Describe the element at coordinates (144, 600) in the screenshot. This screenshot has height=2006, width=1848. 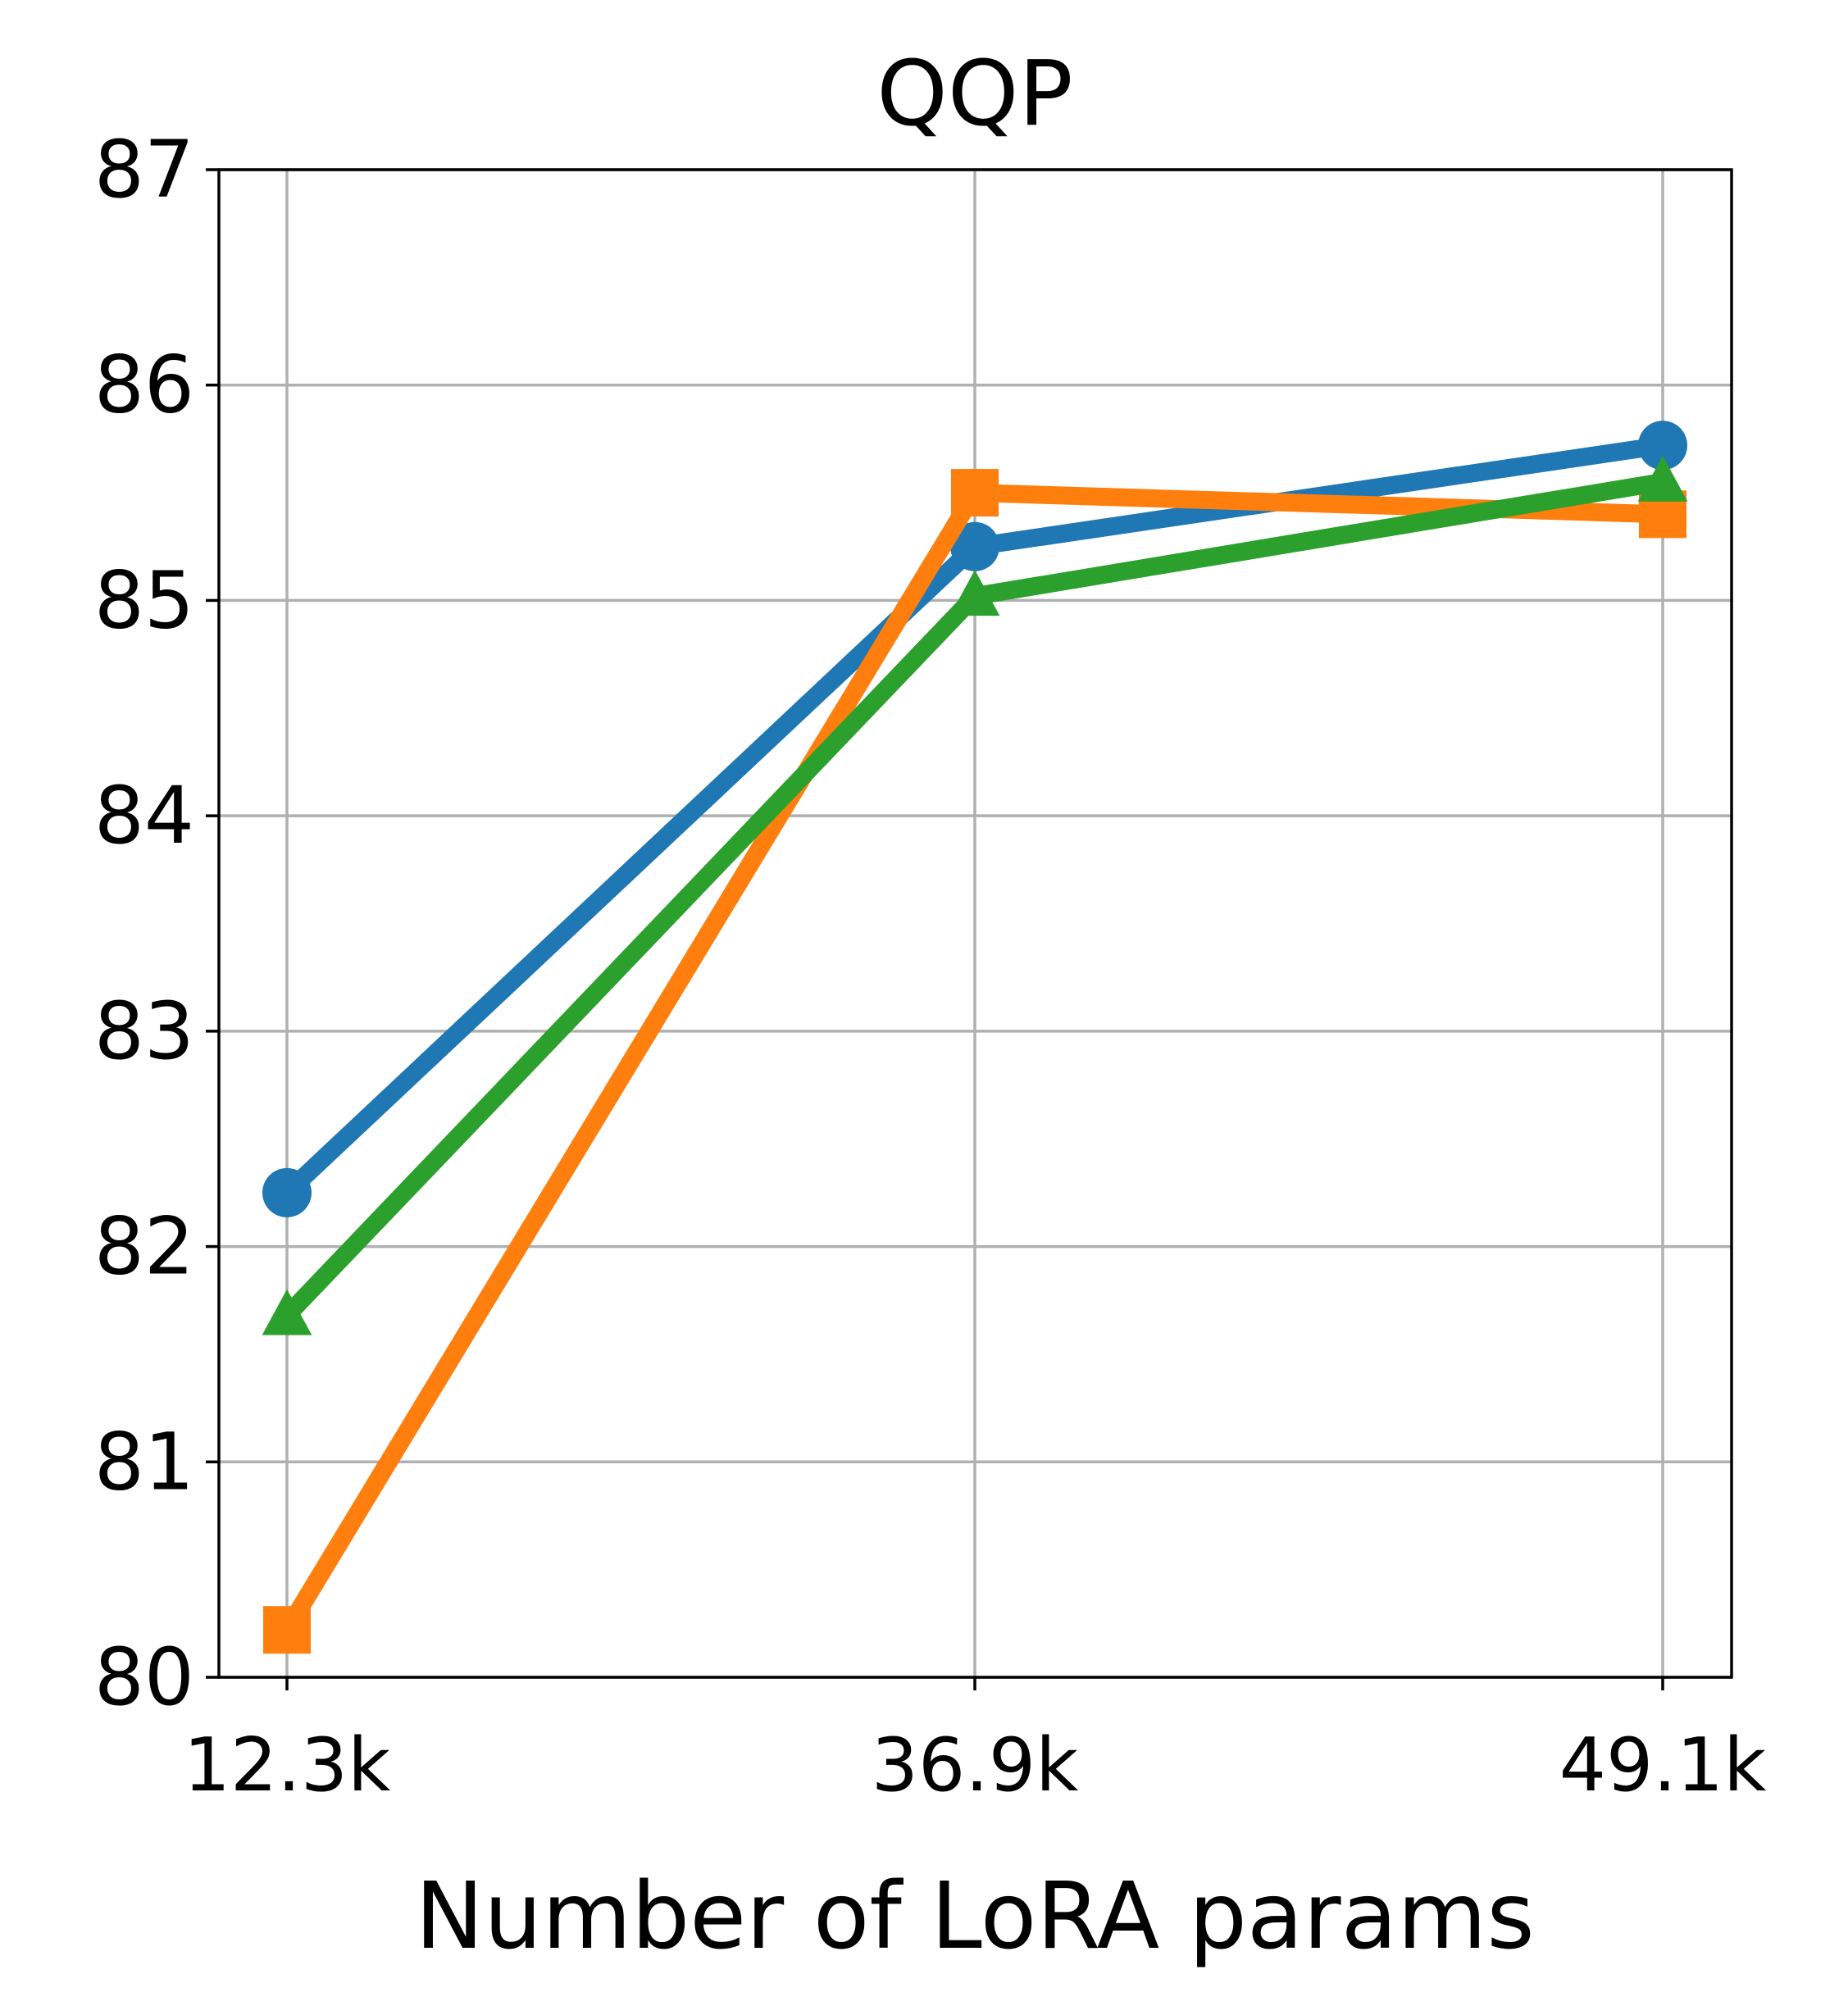
I see `y-tick-label: 85` at that location.